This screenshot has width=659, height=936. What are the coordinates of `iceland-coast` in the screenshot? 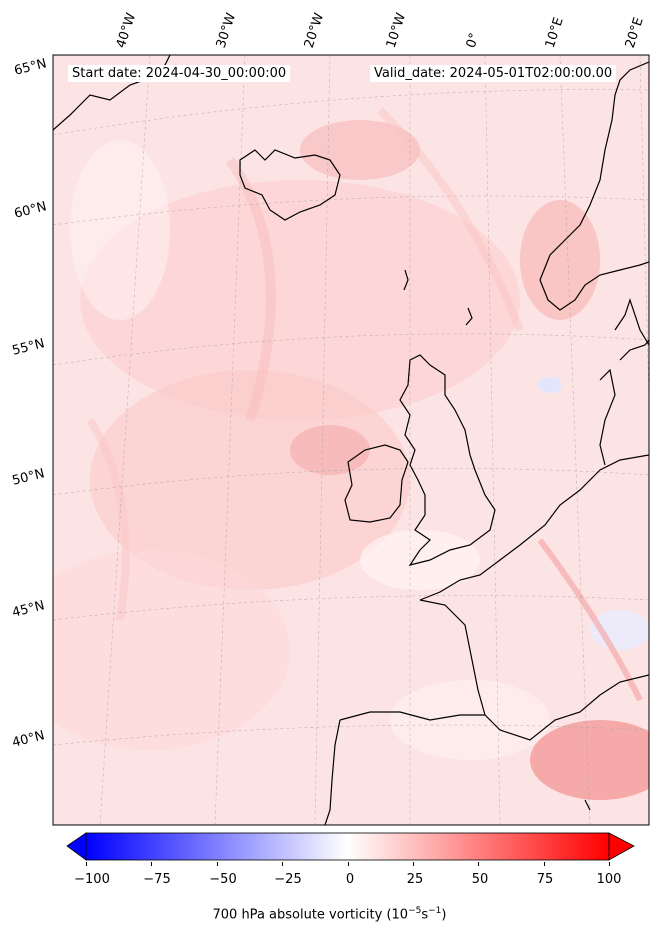 It's located at (290, 185).